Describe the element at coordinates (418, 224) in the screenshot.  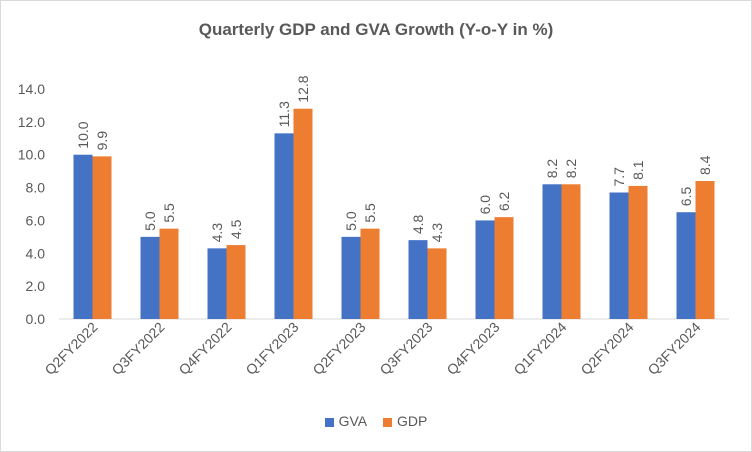
I see `data-label-gva: 4.8` at that location.